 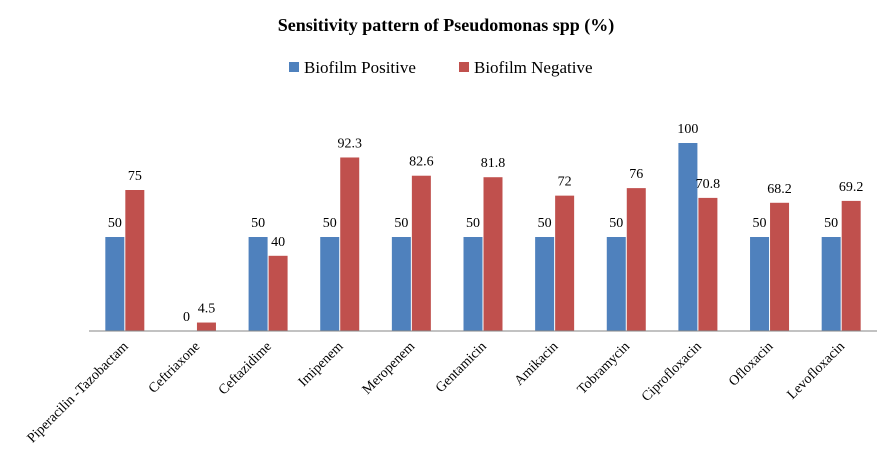 I want to click on data-label-biofilm-positive-ofloxacin: 50, so click(x=760, y=223).